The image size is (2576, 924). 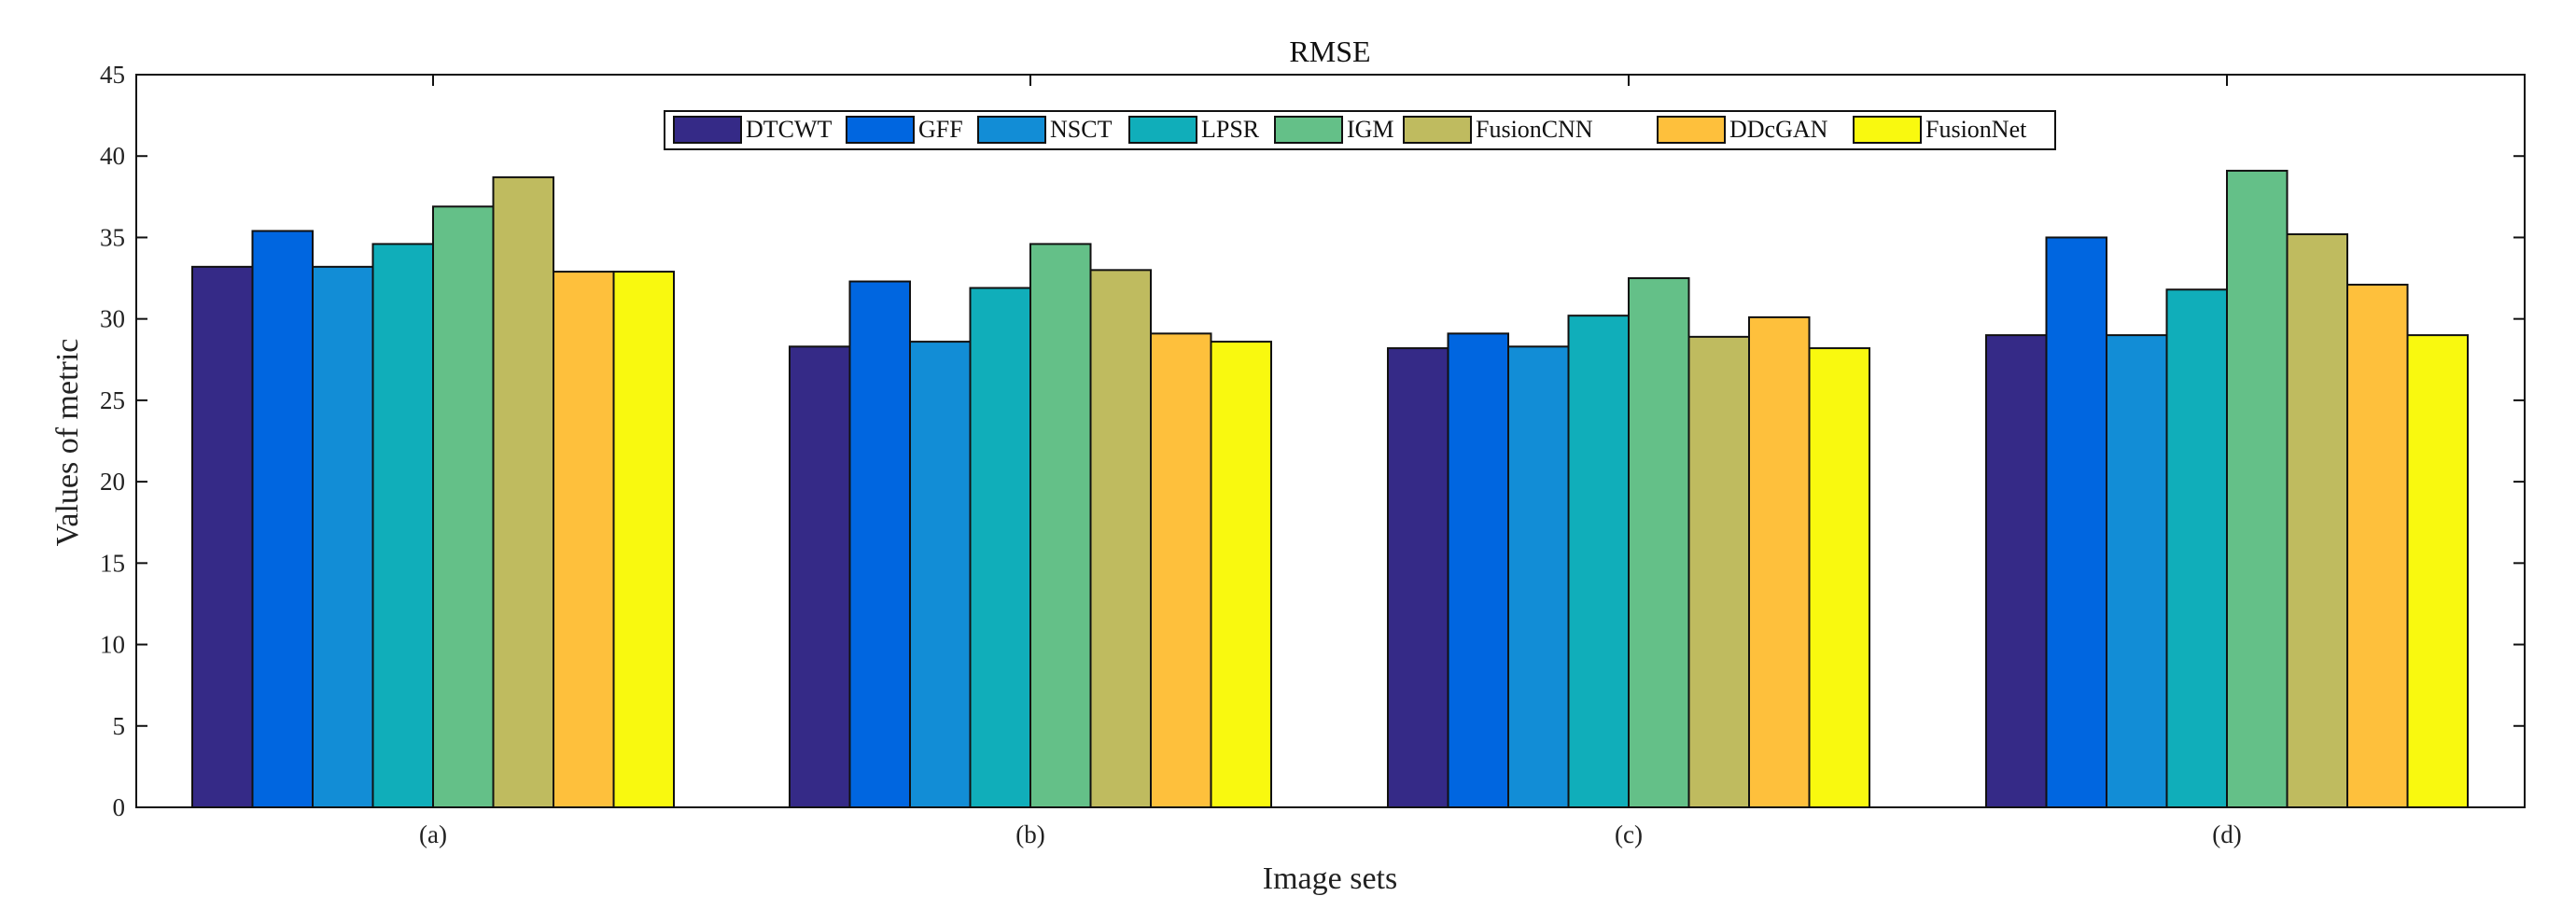 What do you see at coordinates (112, 645) in the screenshot?
I see `y-tick-label: 10` at bounding box center [112, 645].